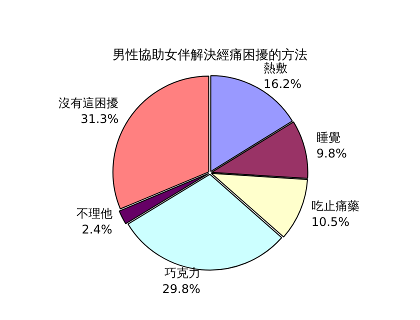  I want to click on data-label: 31.3%, so click(99, 119).